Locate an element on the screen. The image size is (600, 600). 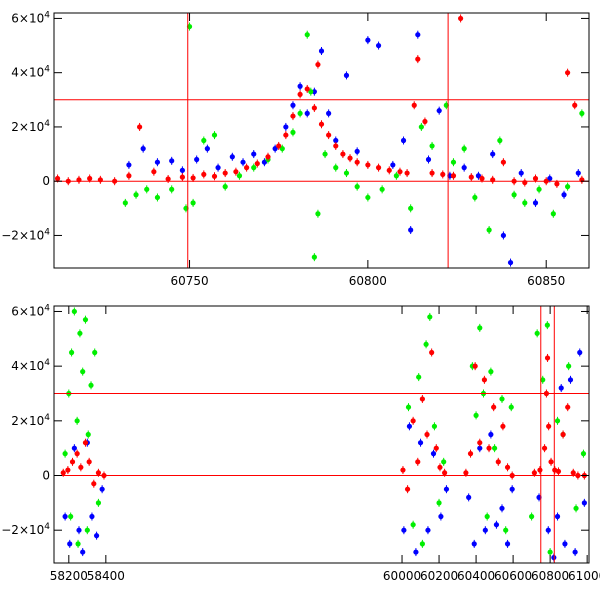
y-tick-label: −2×104 is located at coordinates (25, 529).